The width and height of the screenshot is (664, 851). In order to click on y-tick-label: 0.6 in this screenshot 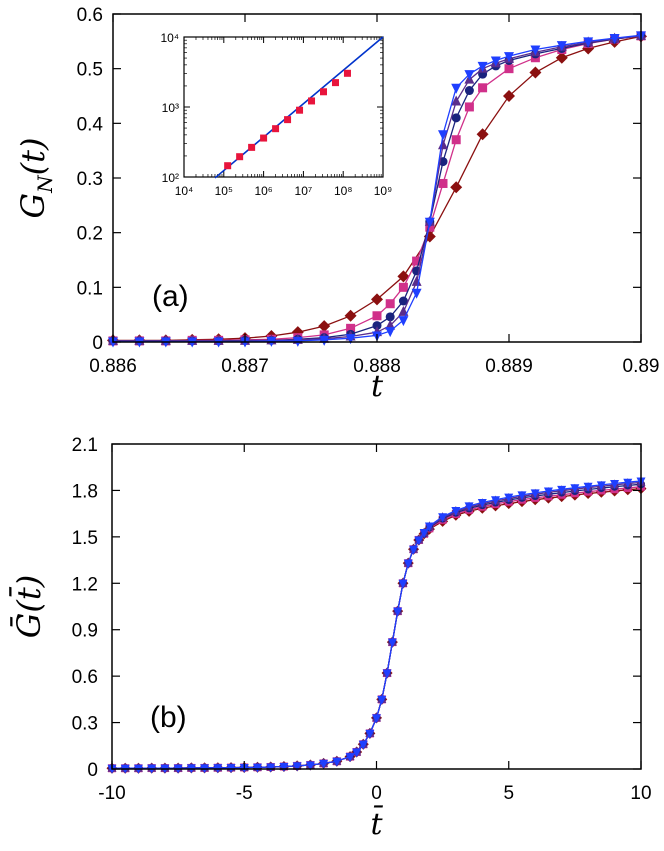, I will do `click(90, 15)`.